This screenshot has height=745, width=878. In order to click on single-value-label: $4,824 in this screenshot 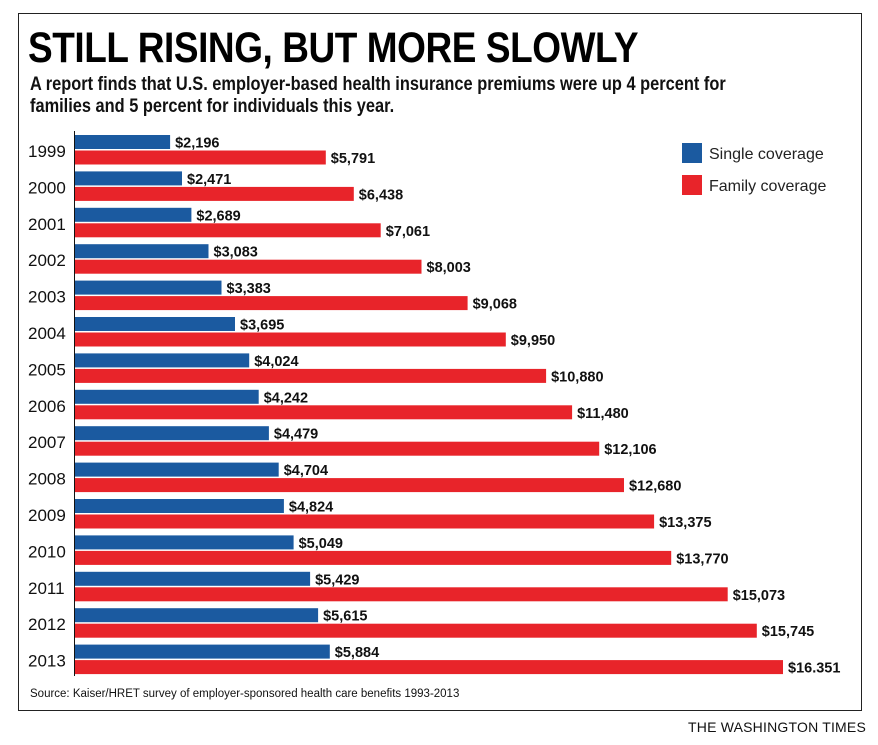, I will do `click(311, 508)`.